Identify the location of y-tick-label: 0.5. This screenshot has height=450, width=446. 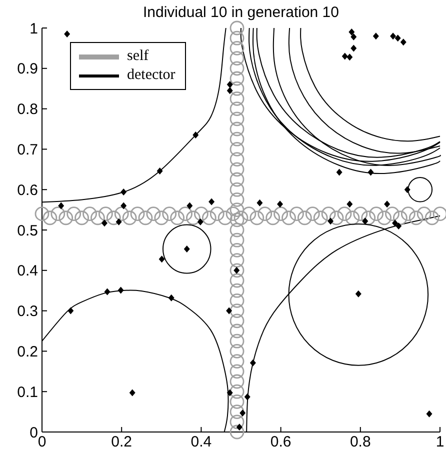
(27, 231).